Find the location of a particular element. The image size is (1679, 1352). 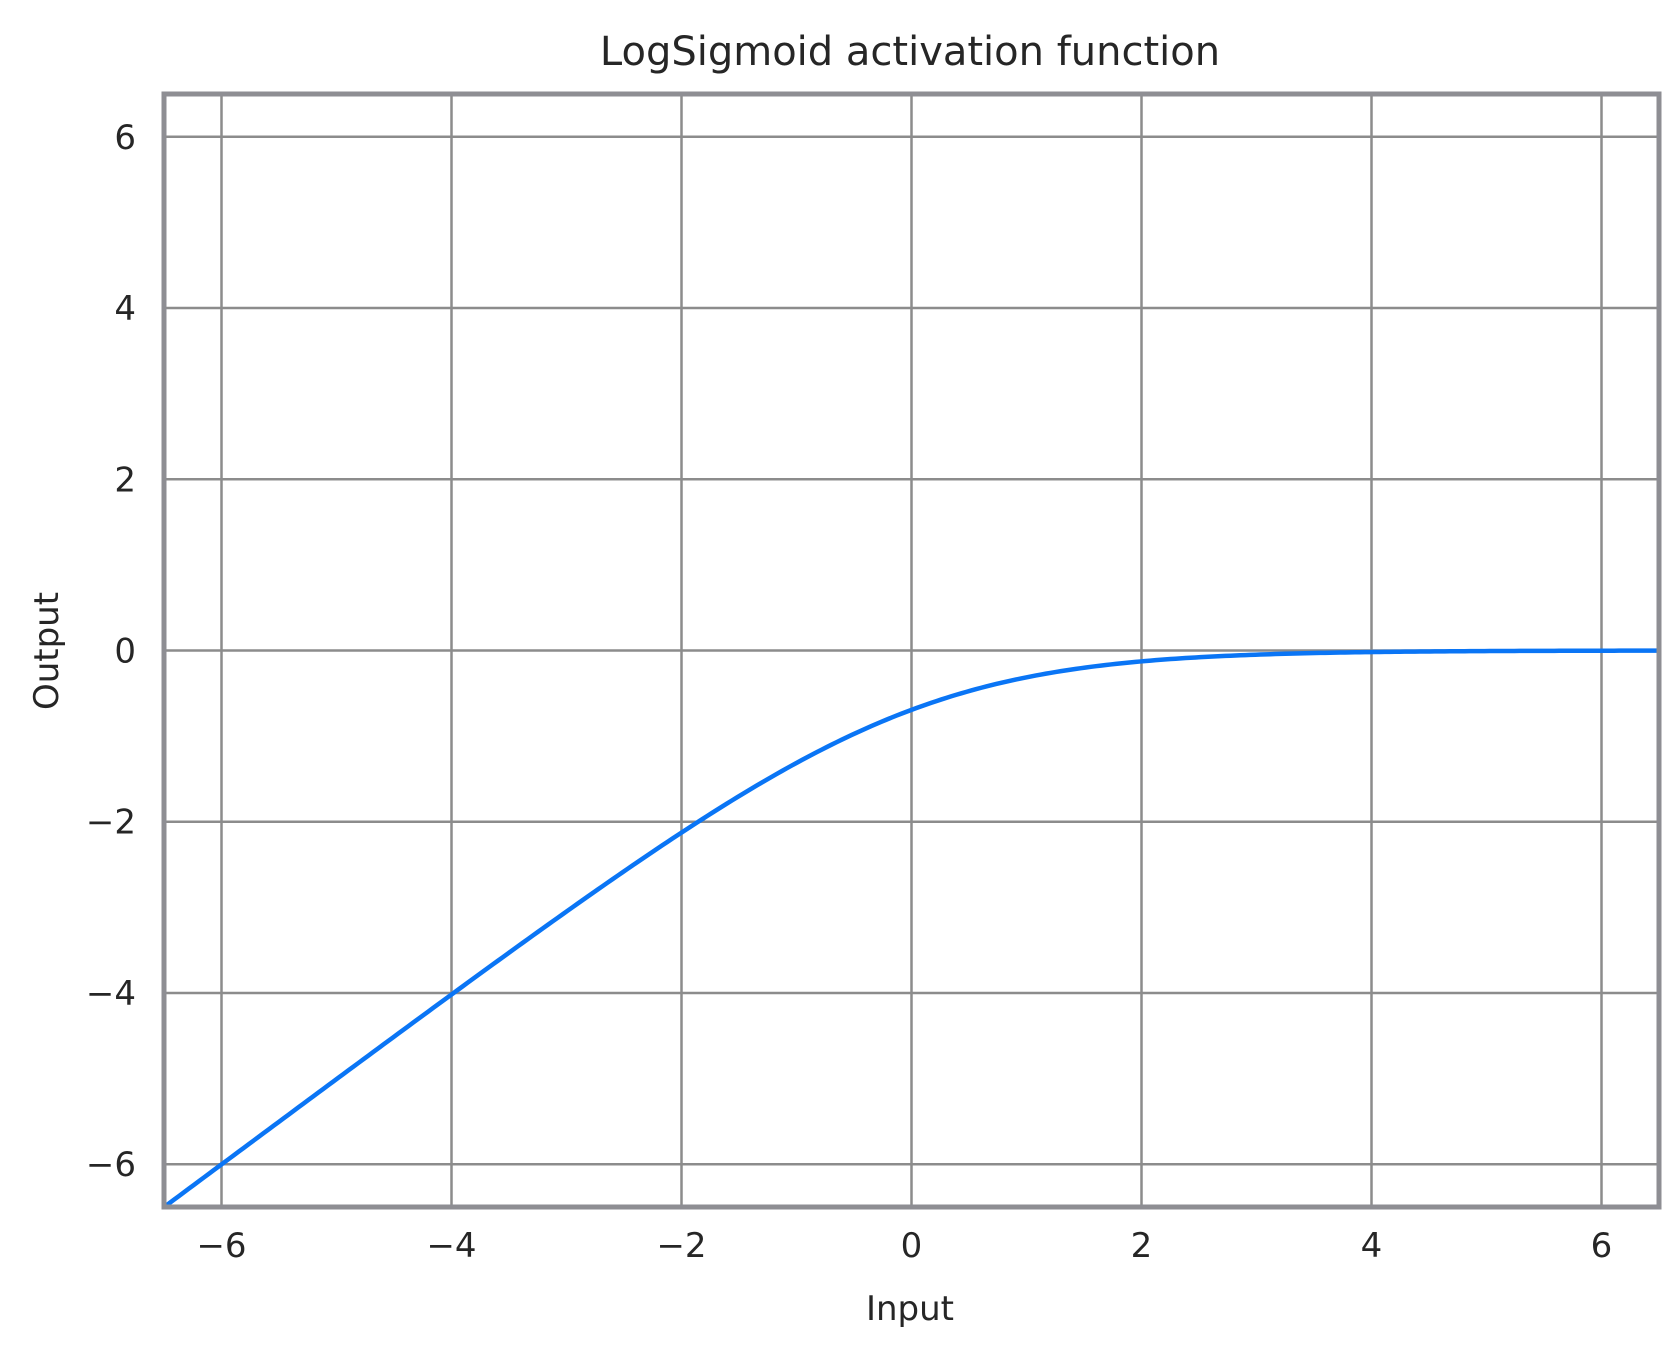

y-tick-label: −2 is located at coordinates (111, 823).